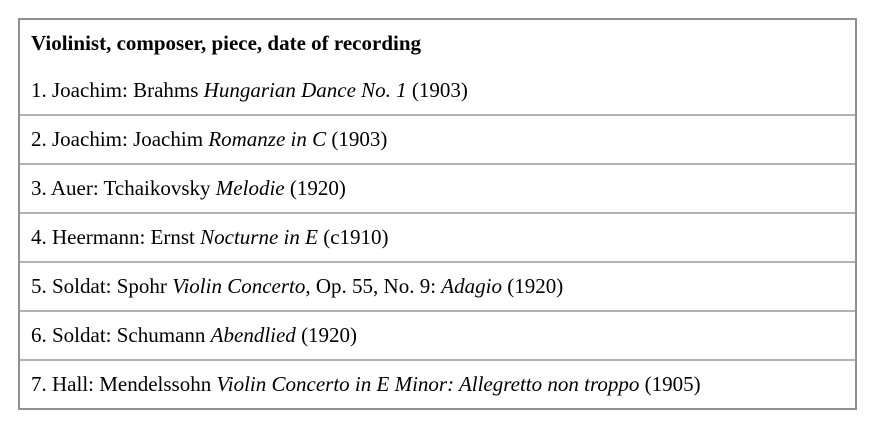 The width and height of the screenshot is (877, 432). What do you see at coordinates (437, 334) in the screenshot?
I see `table-row: 6. Soldat: Schumann Abendlied (1920)` at bounding box center [437, 334].